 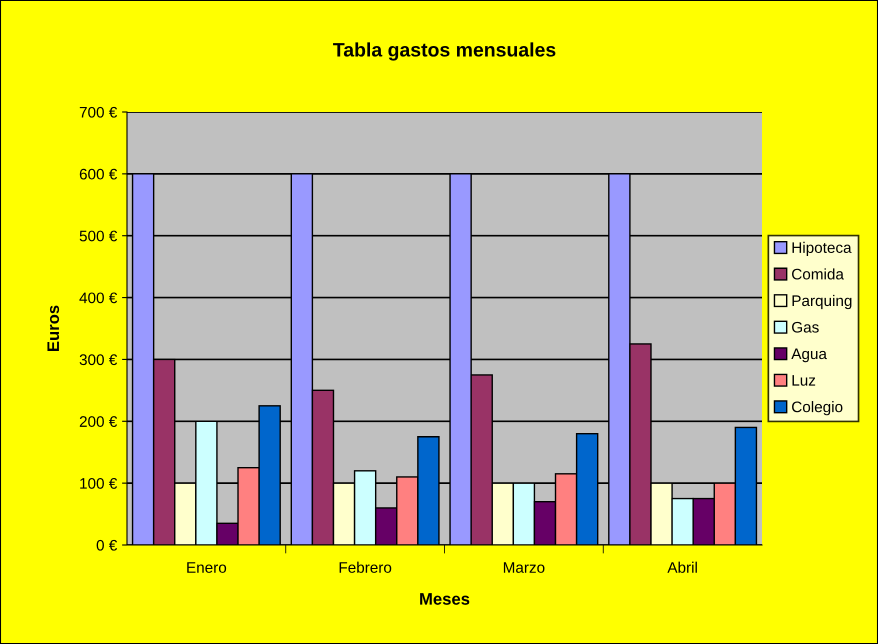 What do you see at coordinates (99, 112) in the screenshot?
I see `y-tick-label: 700 €` at bounding box center [99, 112].